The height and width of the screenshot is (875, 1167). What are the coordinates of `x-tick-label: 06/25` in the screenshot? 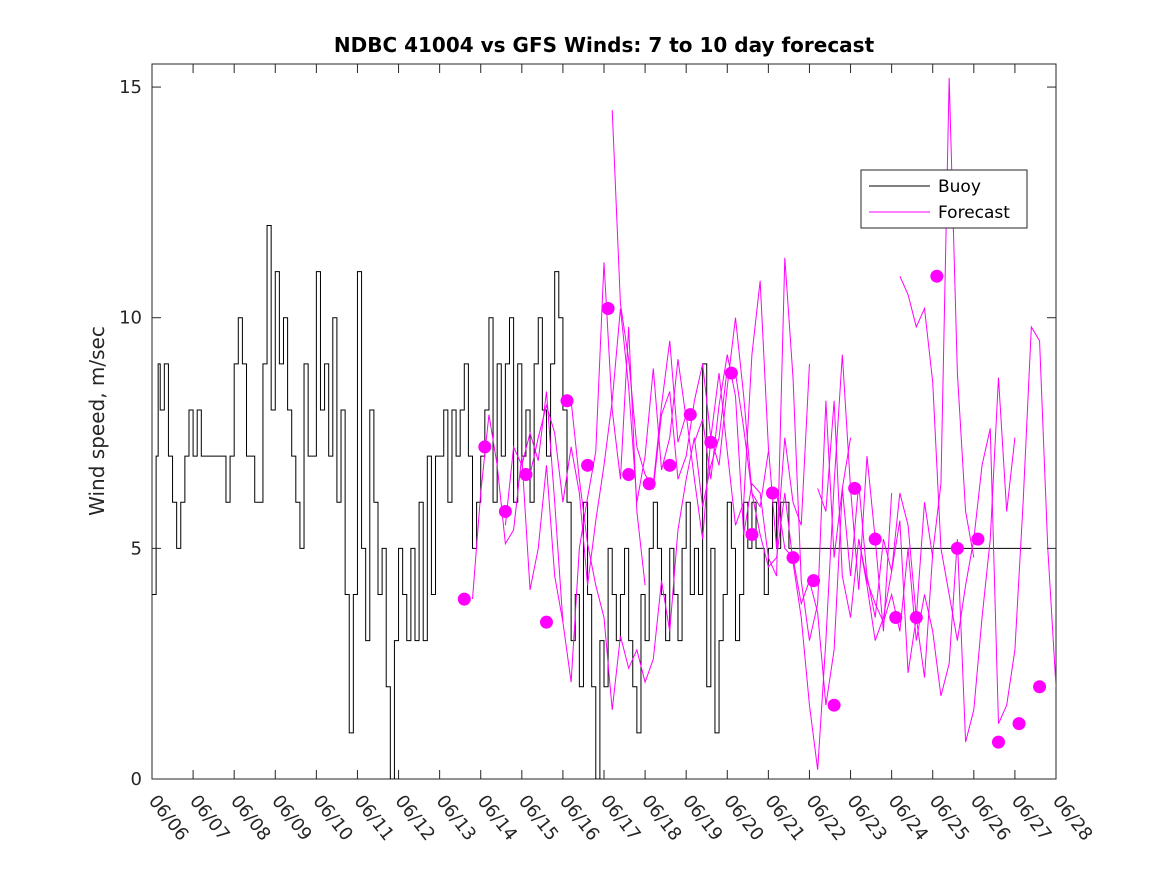 It's located at (949, 818).